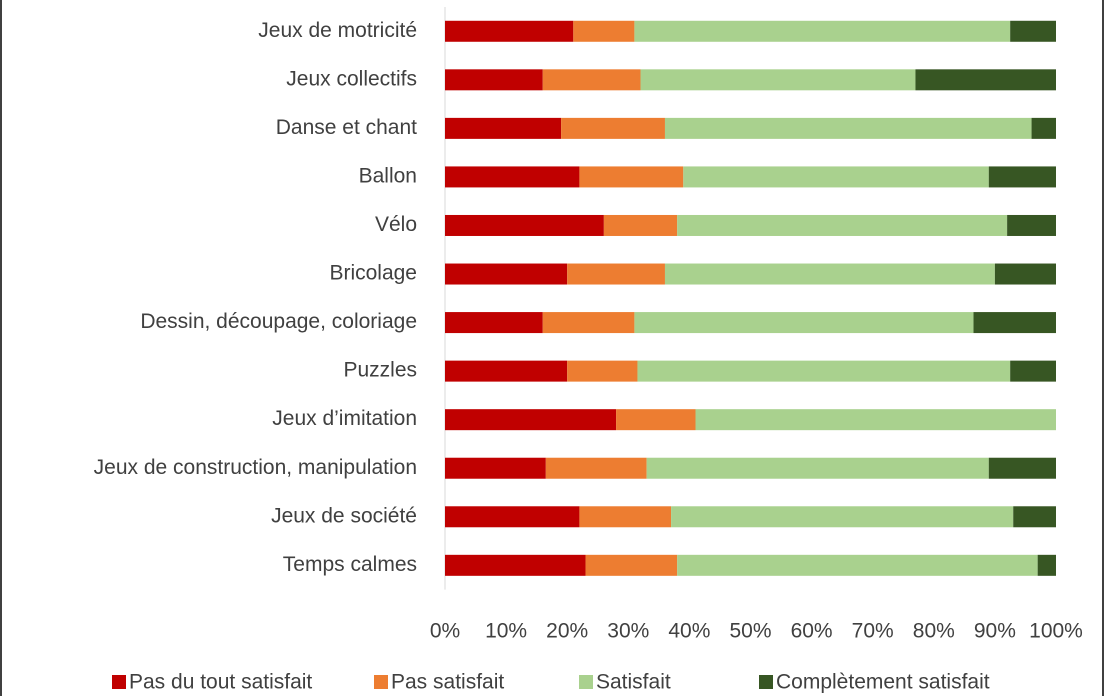 The width and height of the screenshot is (1104, 696). I want to click on y-tick-label: Bricolage, so click(373, 273).